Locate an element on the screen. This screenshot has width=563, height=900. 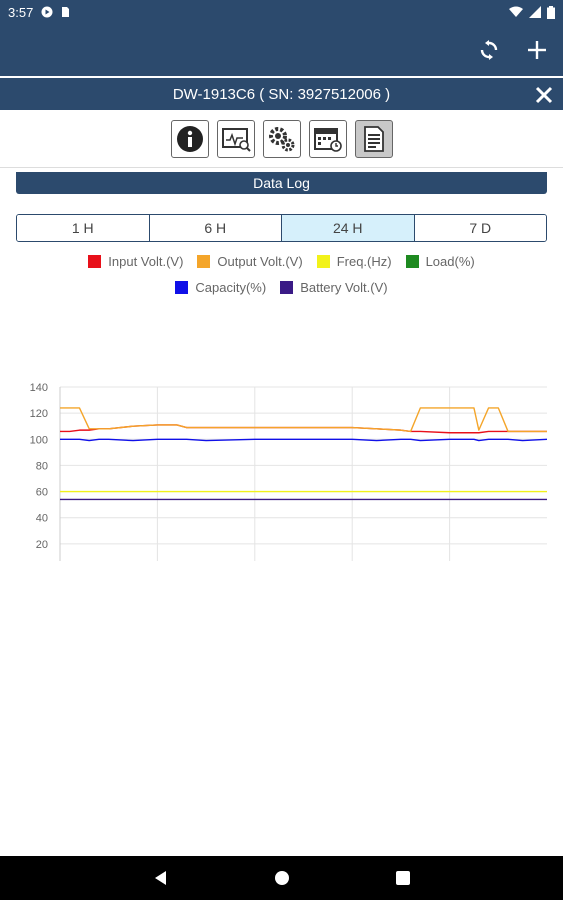
dialog-header: DW-1913C6 ( SN: 3927512006 ) is located at coordinates (281, 93).